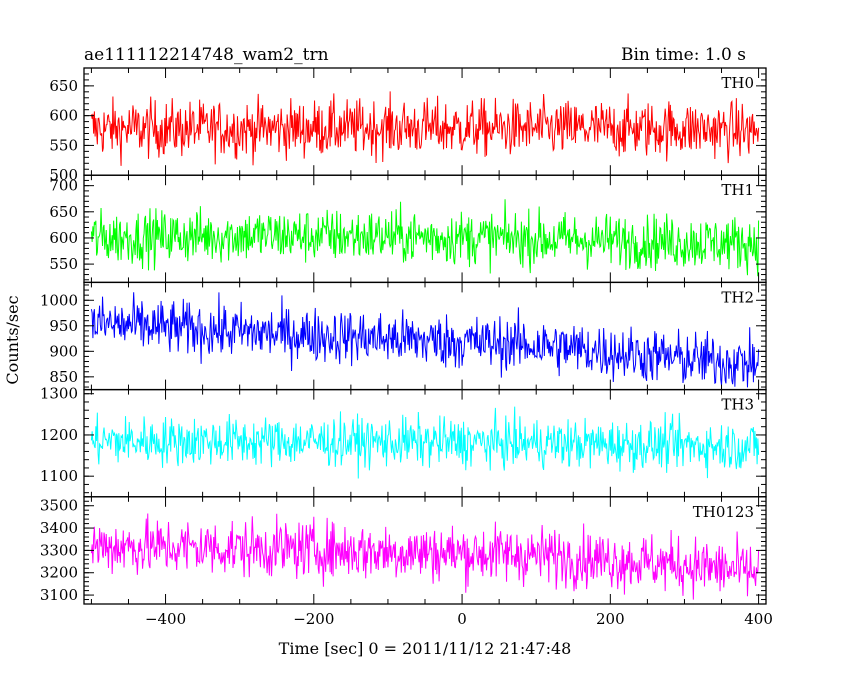 Image resolution: width=850 pixels, height=680 pixels. Describe the element at coordinates (59, 550) in the screenshot. I see `y-tick-label: 3300` at that location.